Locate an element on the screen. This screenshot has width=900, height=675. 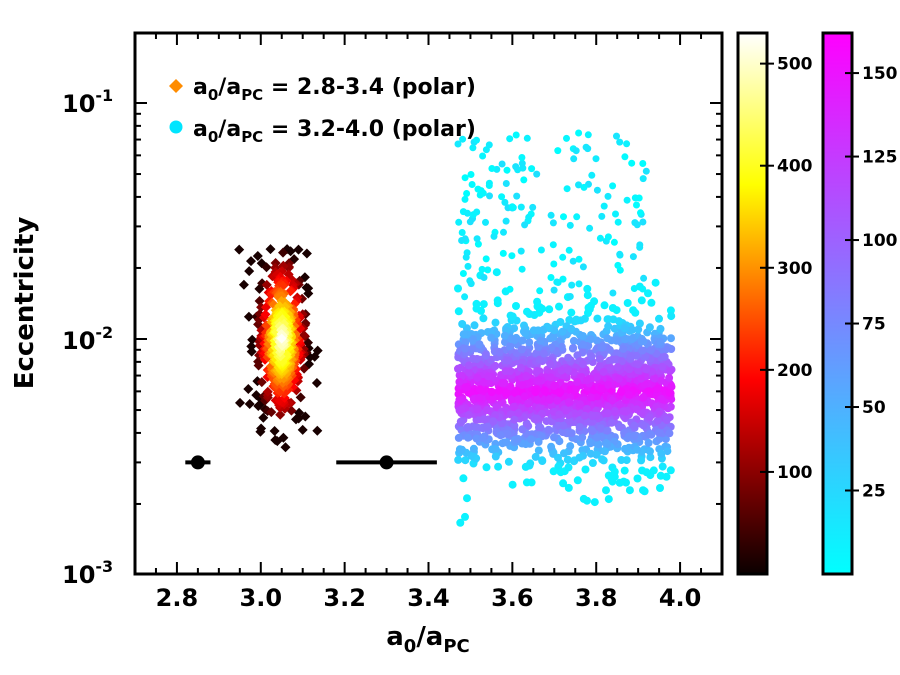
colorbar-tick-label: 500 is located at coordinates (795, 65).